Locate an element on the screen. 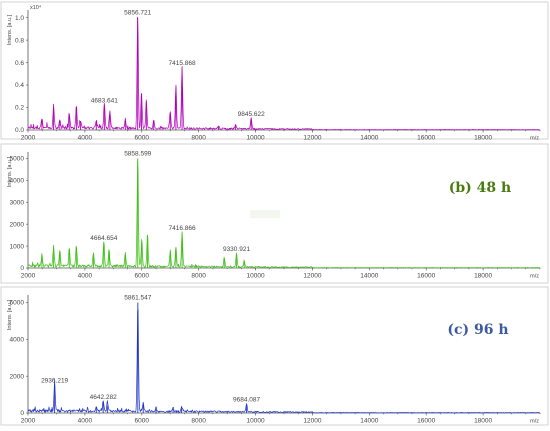 This screenshot has width=550, height=431. panel-1-peak-label: 5856.721 is located at coordinates (137, 13).